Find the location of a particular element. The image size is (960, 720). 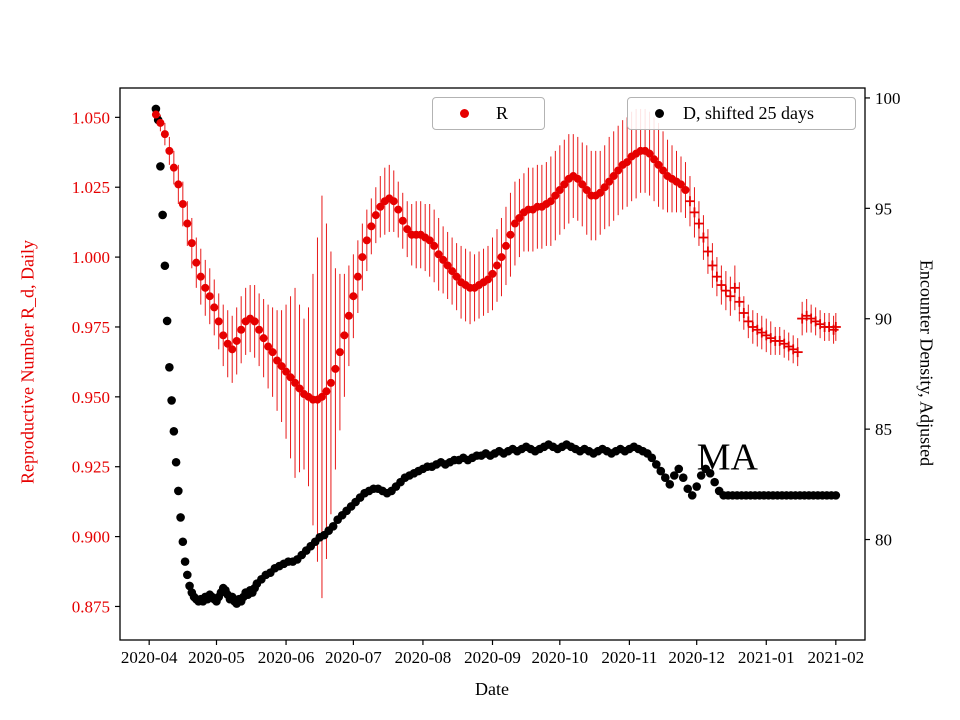

y-axis-label-right: Encounter Density, Adjusted is located at coordinates (926, 363).